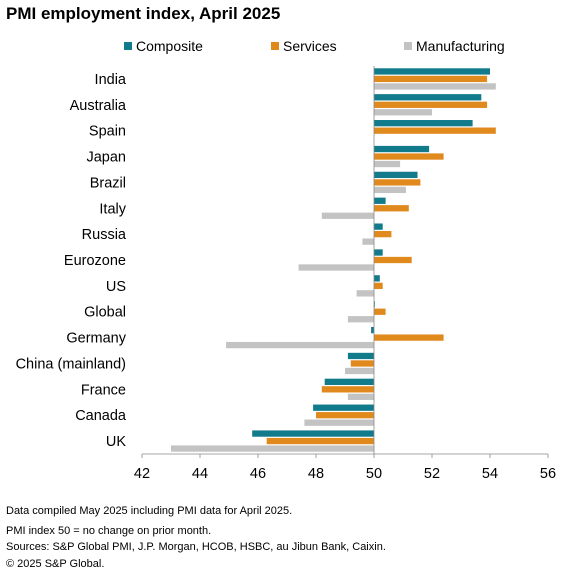  Describe the element at coordinates (104, 235) in the screenshot. I see `category-label-russia: Russia` at that location.